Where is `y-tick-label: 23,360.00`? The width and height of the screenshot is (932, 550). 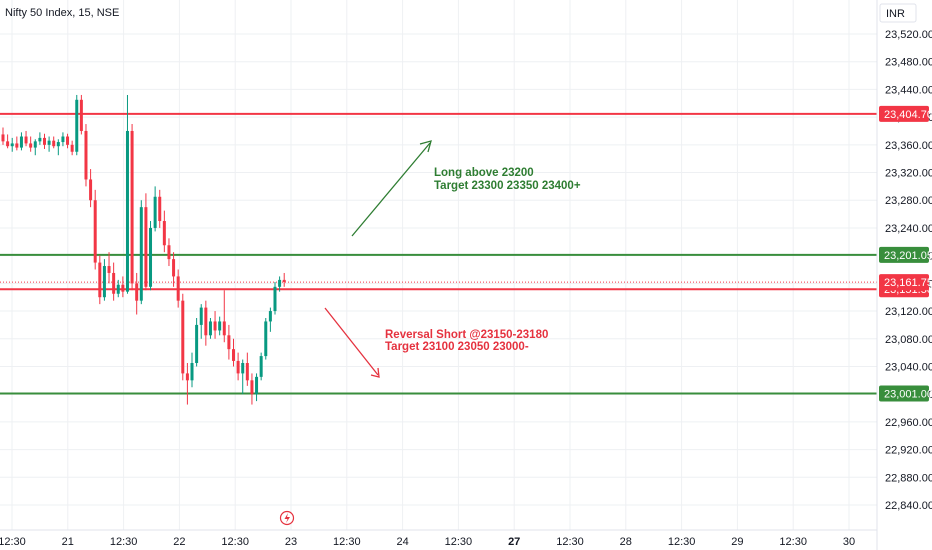 y-tick-label: 23,360.00 is located at coordinates (908, 146).